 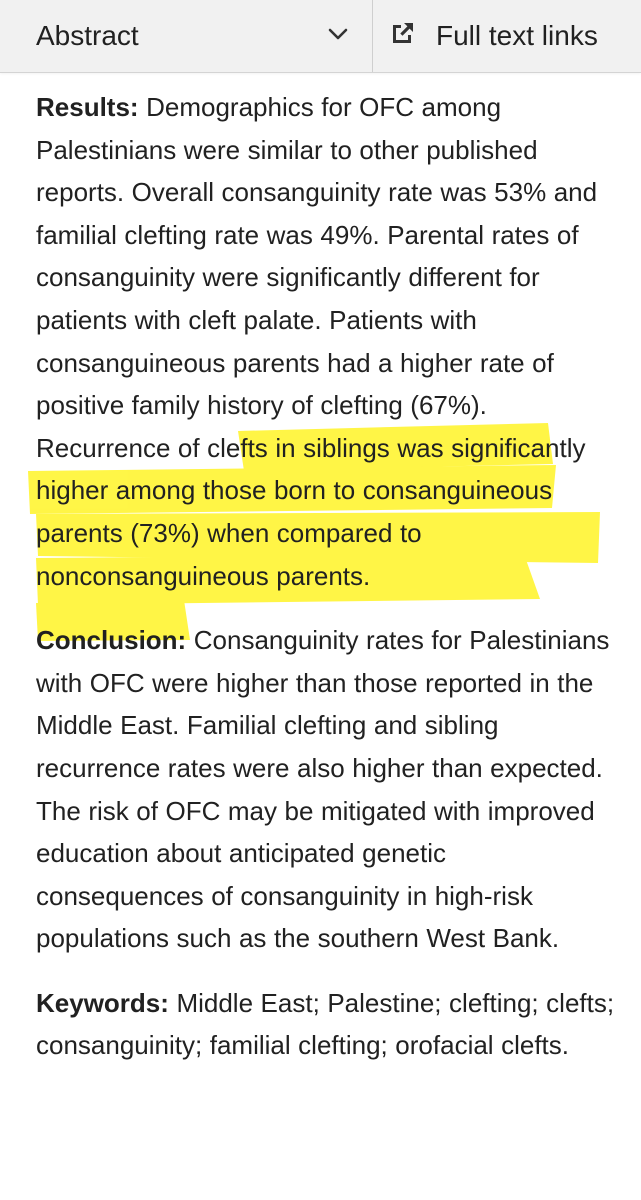 I want to click on chevron-down-icon, so click(x=338, y=34).